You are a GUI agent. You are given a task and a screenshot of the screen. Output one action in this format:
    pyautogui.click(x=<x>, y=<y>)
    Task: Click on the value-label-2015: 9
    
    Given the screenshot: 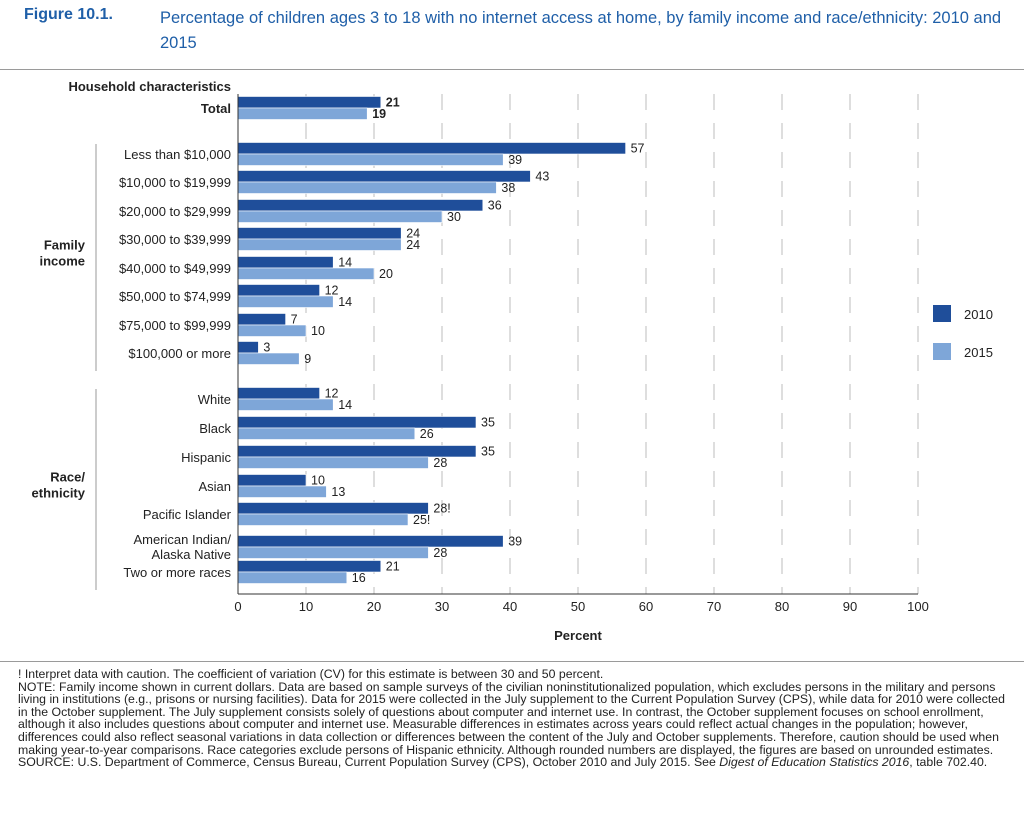 What is the action you would take?
    pyautogui.click(x=307, y=359)
    